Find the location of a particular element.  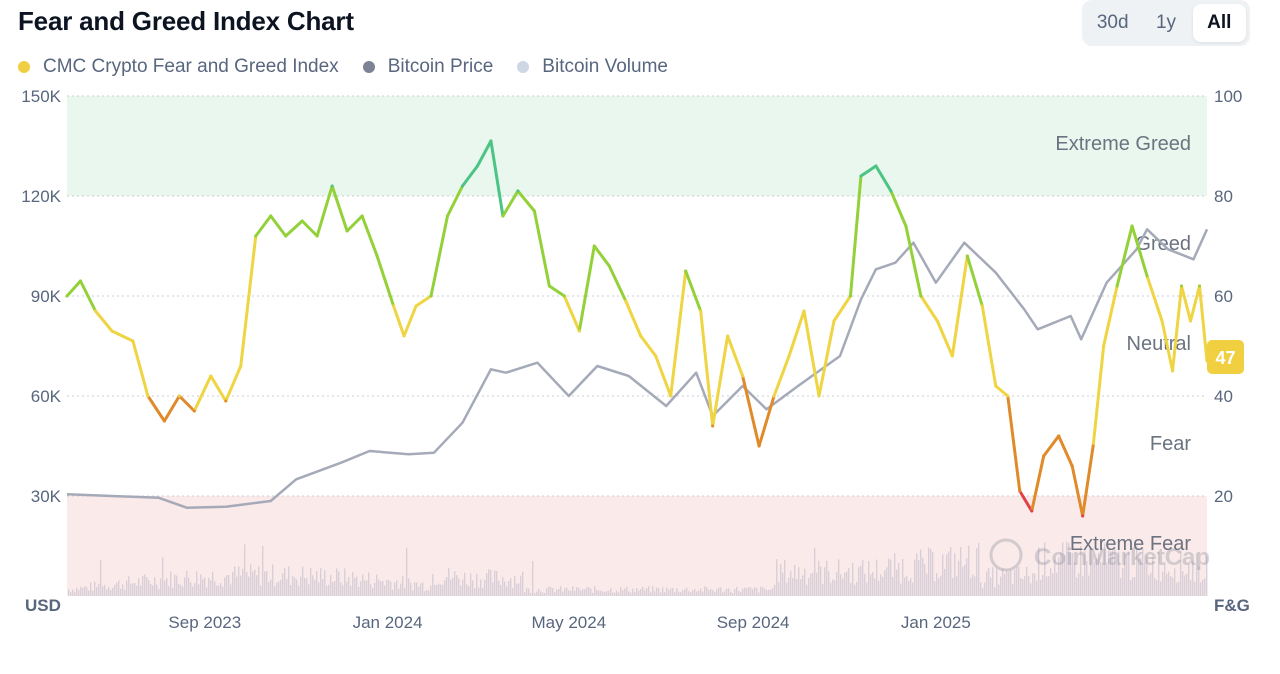

range-button-30d: 30d is located at coordinates (1112, 22).